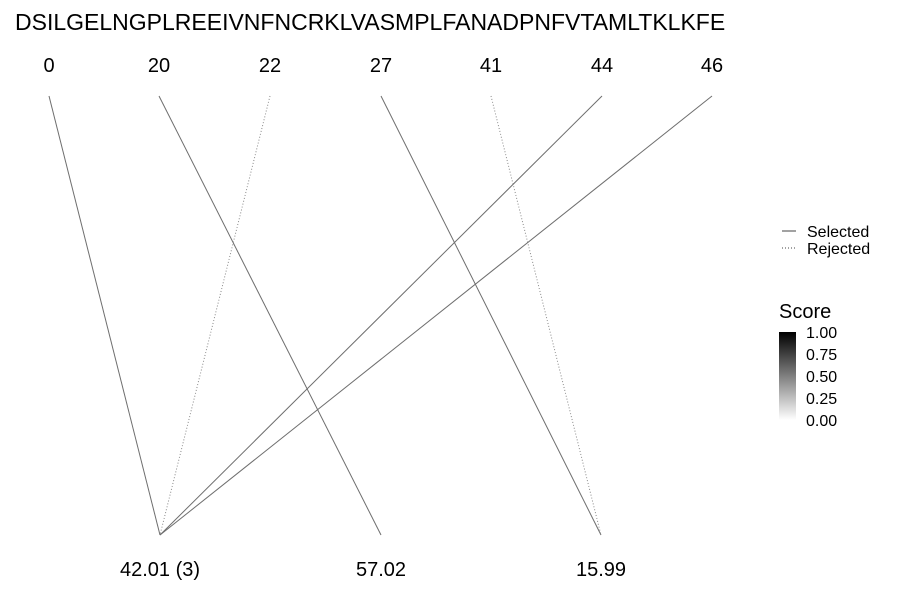  I want to click on mass-label: 42.01 (3), so click(160, 570).